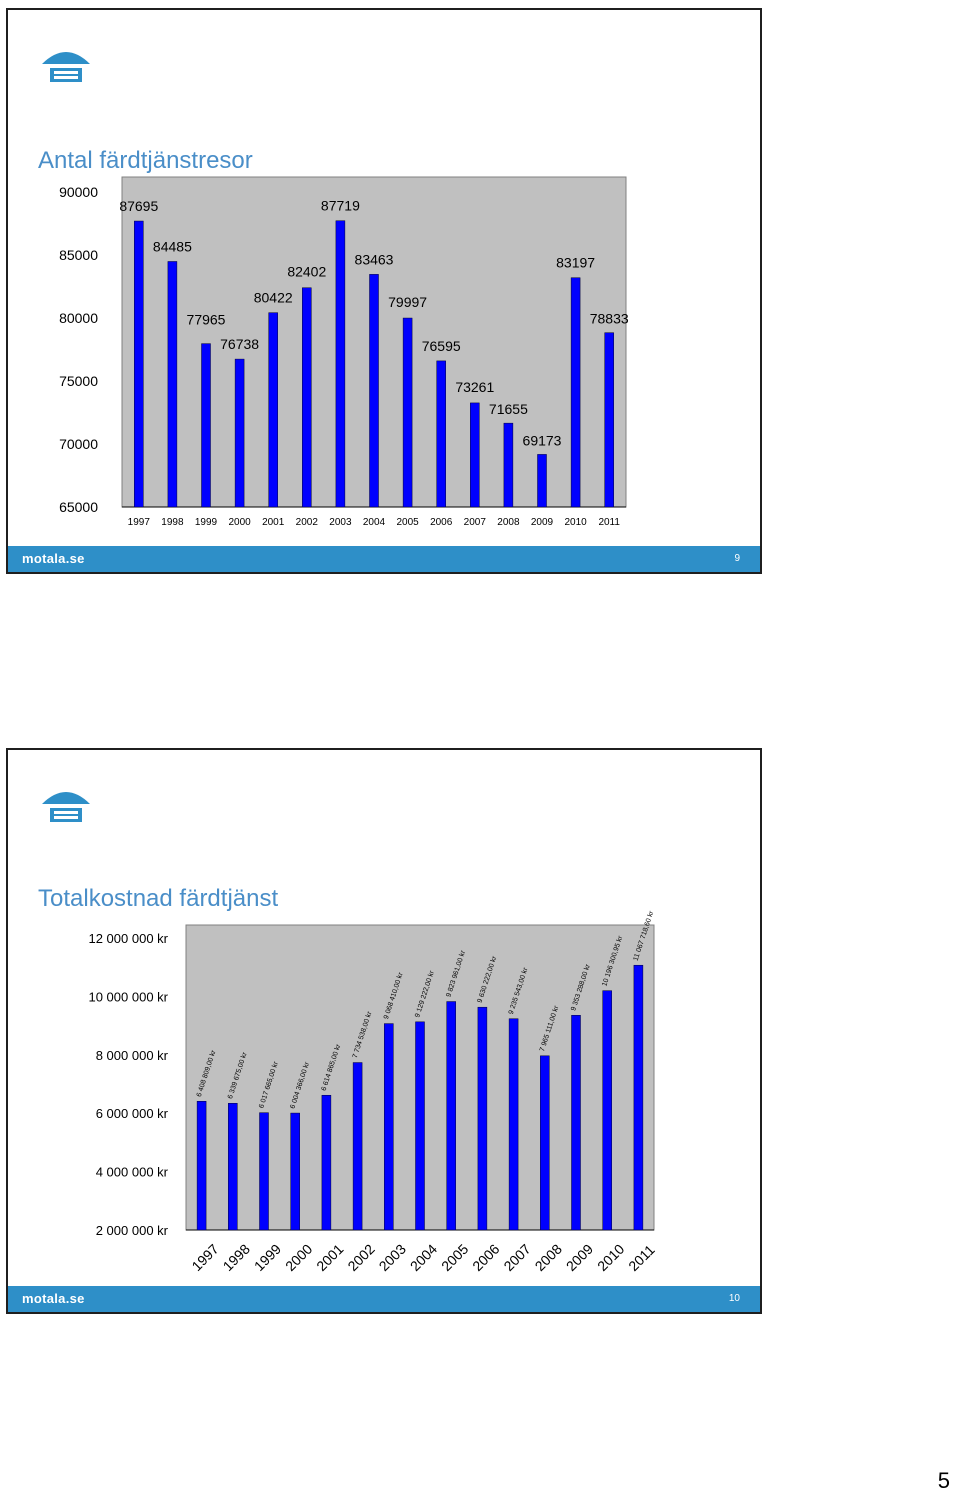  I want to click on y-tick-label: 6 000 000 kr, so click(132, 1113).